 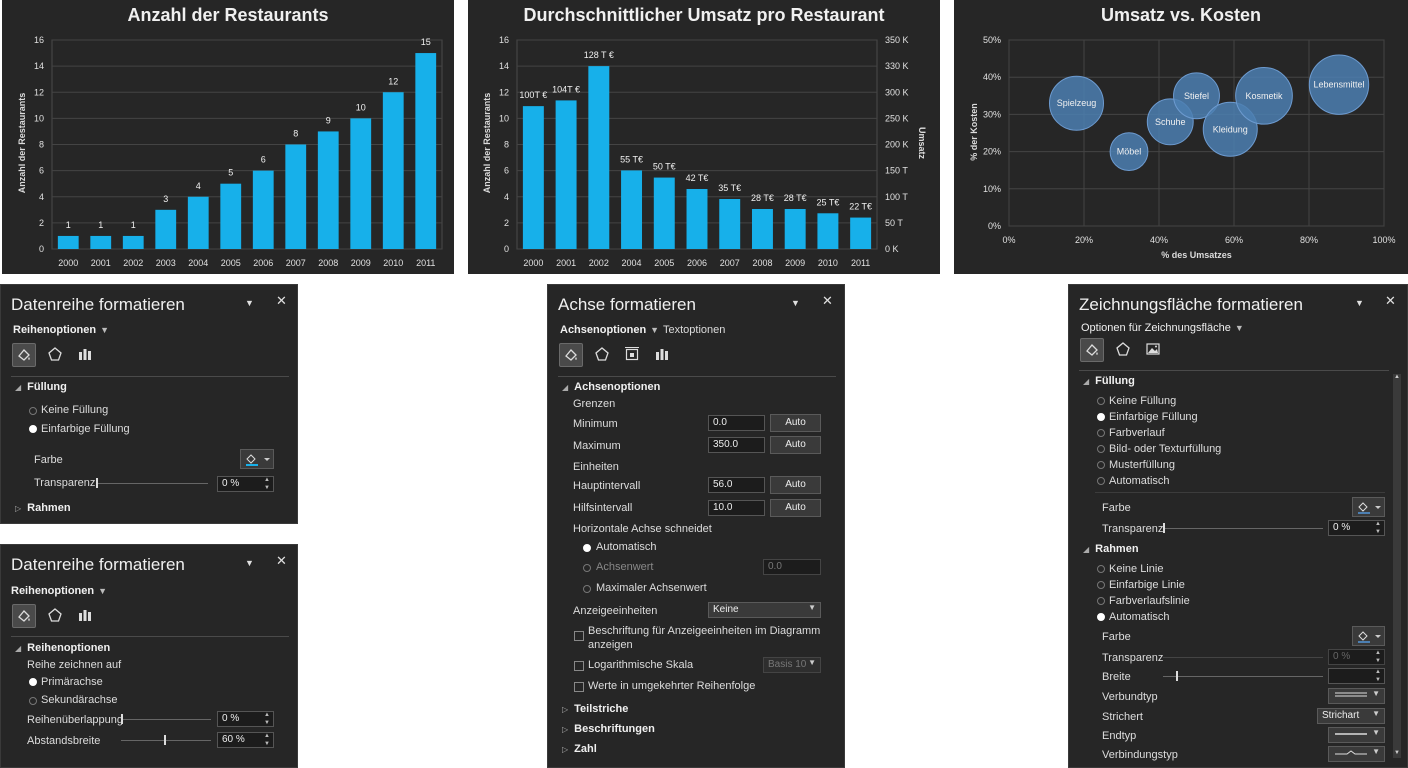 I want to click on maximum-auto-button: Auto, so click(x=795, y=445).